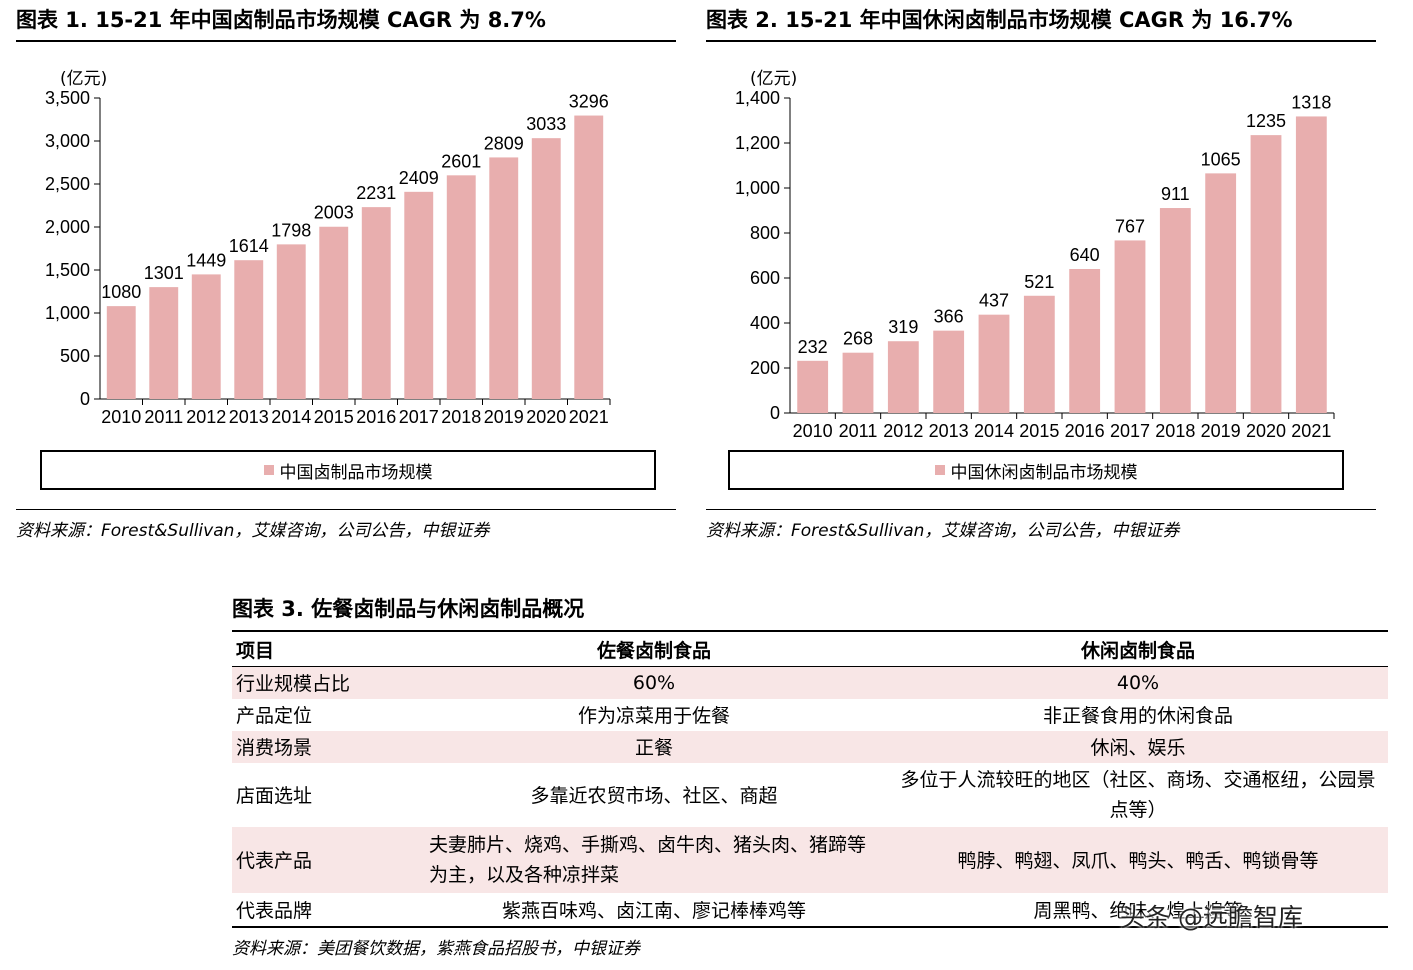 The image size is (1413, 970). Describe the element at coordinates (163, 417) in the screenshot. I see `x-tick-label: 2011` at that location.